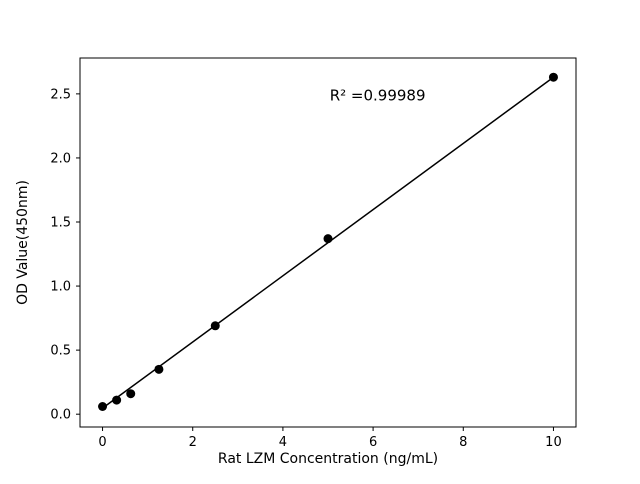 Image resolution: width=640 pixels, height=484 pixels. I want to click on y-axis-label: OD Value(450nm), so click(23, 242).